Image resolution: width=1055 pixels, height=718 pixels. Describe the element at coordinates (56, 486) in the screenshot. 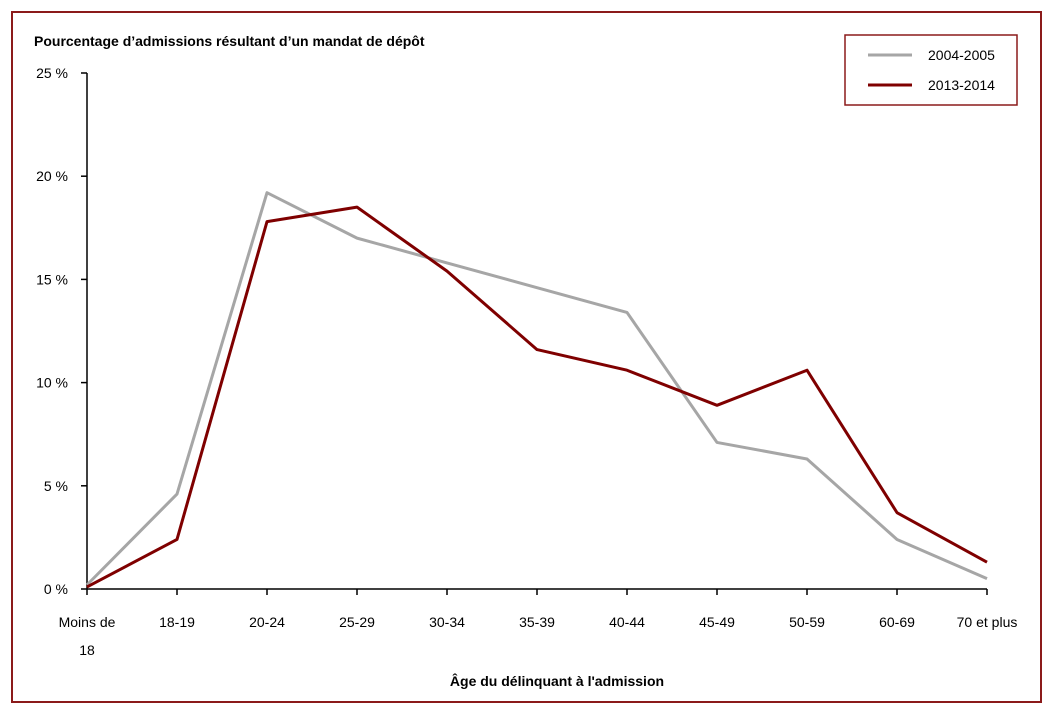

I see `y-tick-label: 5 %` at that location.